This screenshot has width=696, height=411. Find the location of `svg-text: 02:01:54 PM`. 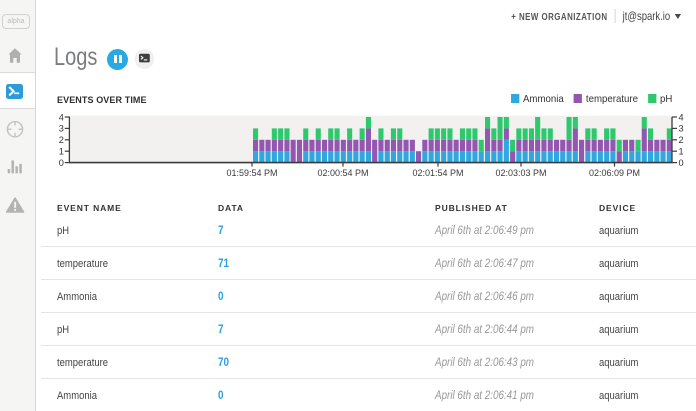

svg-text: 02:01:54 PM is located at coordinates (438, 173).